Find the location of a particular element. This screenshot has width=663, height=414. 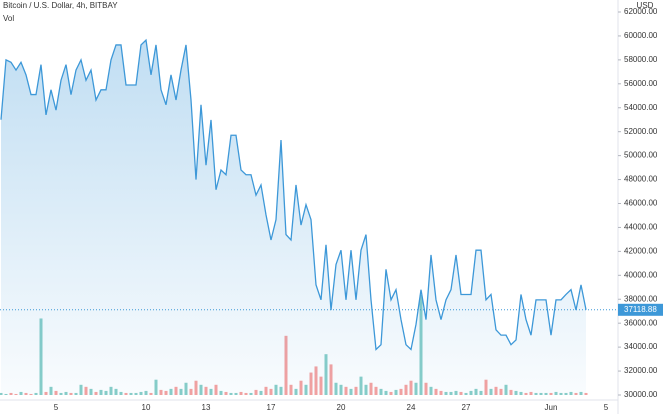

y-tick-label: 50000.00 is located at coordinates (641, 155).